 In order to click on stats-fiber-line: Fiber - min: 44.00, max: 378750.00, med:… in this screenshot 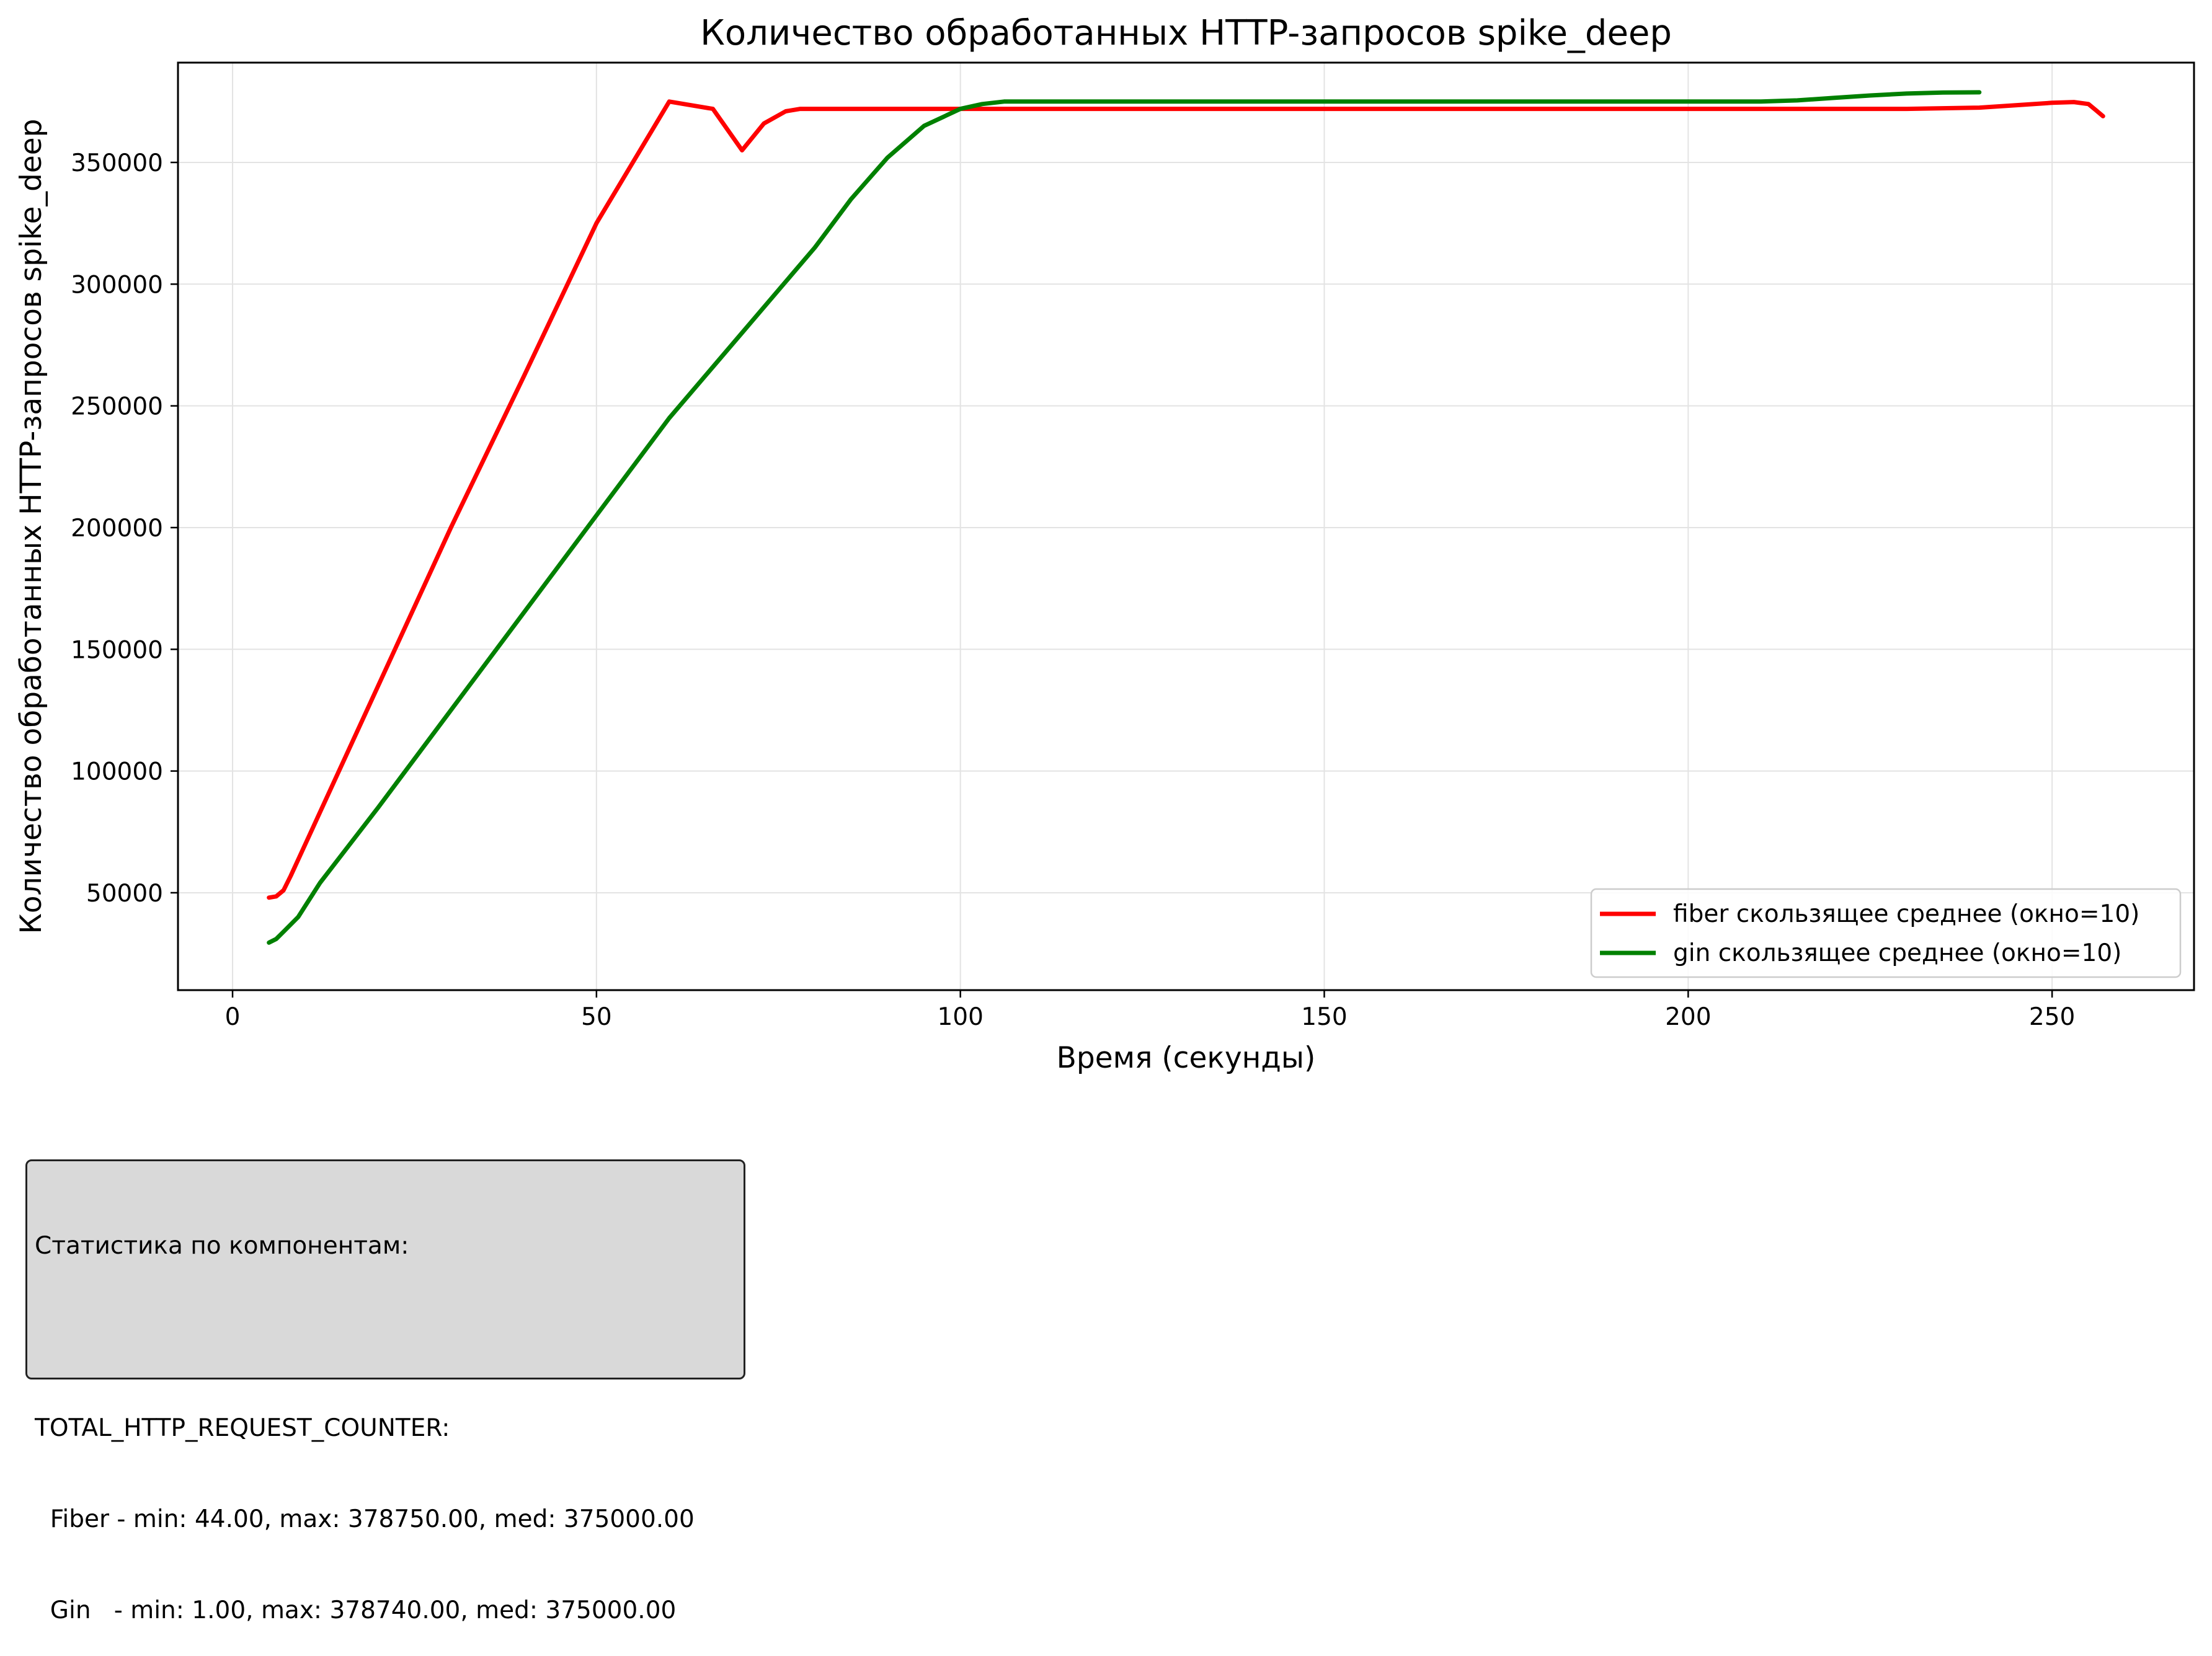, I will do `click(365, 1519)`.